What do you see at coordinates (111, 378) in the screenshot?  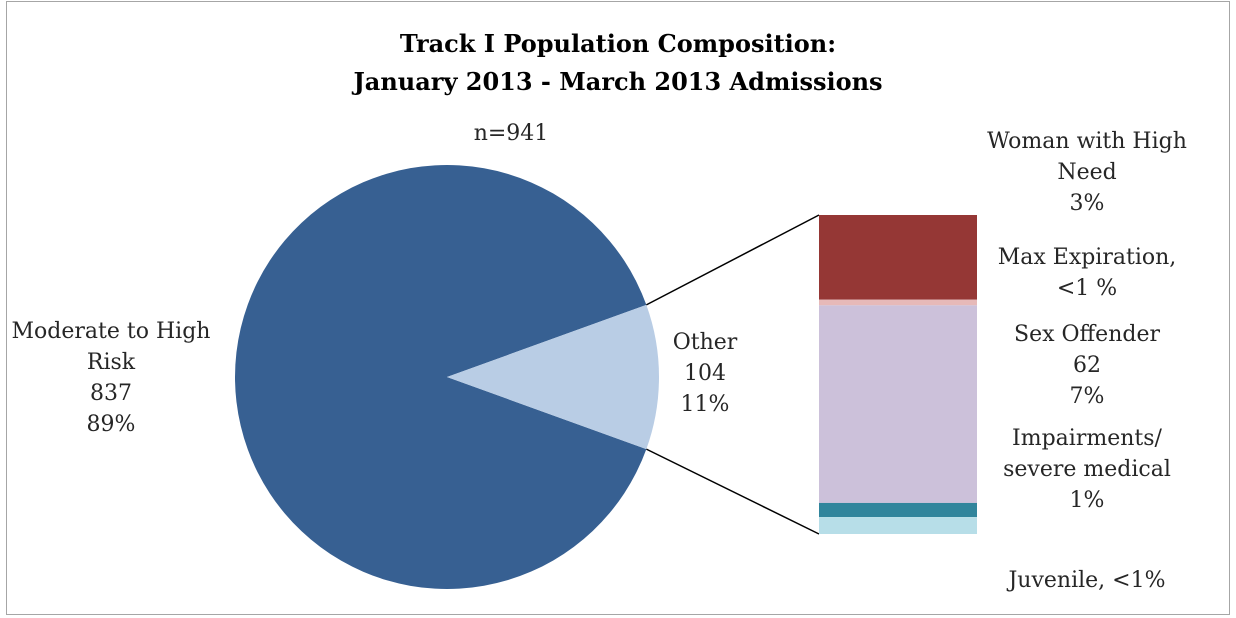 I see `data-label-moderate: Moderate to High Risk 837 89%` at bounding box center [111, 378].